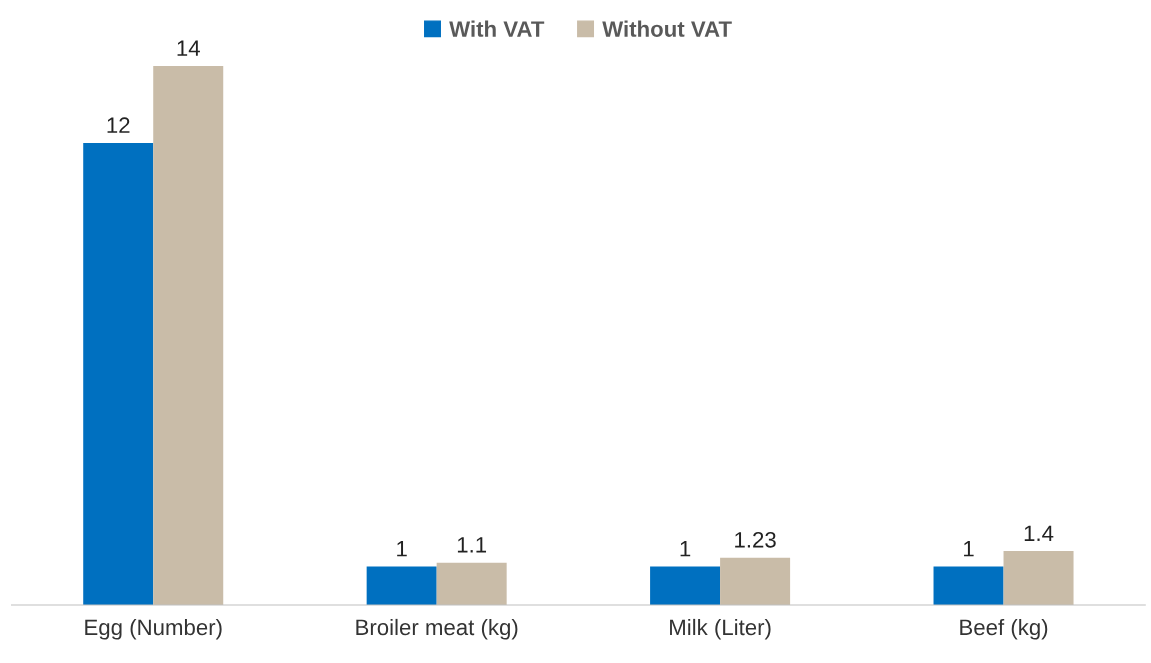 The width and height of the screenshot is (1151, 663). What do you see at coordinates (667, 28) in the screenshot?
I see `legend-label: Without VAT` at bounding box center [667, 28].